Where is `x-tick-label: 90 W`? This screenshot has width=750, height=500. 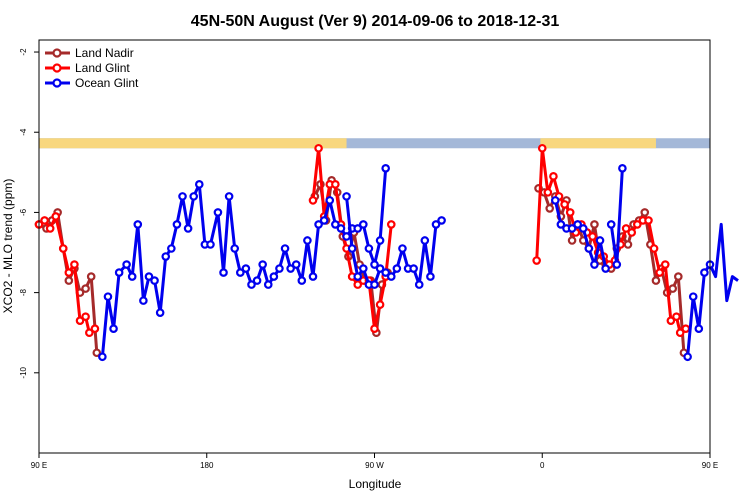
x-tick-label: 90 W is located at coordinates (374, 465).